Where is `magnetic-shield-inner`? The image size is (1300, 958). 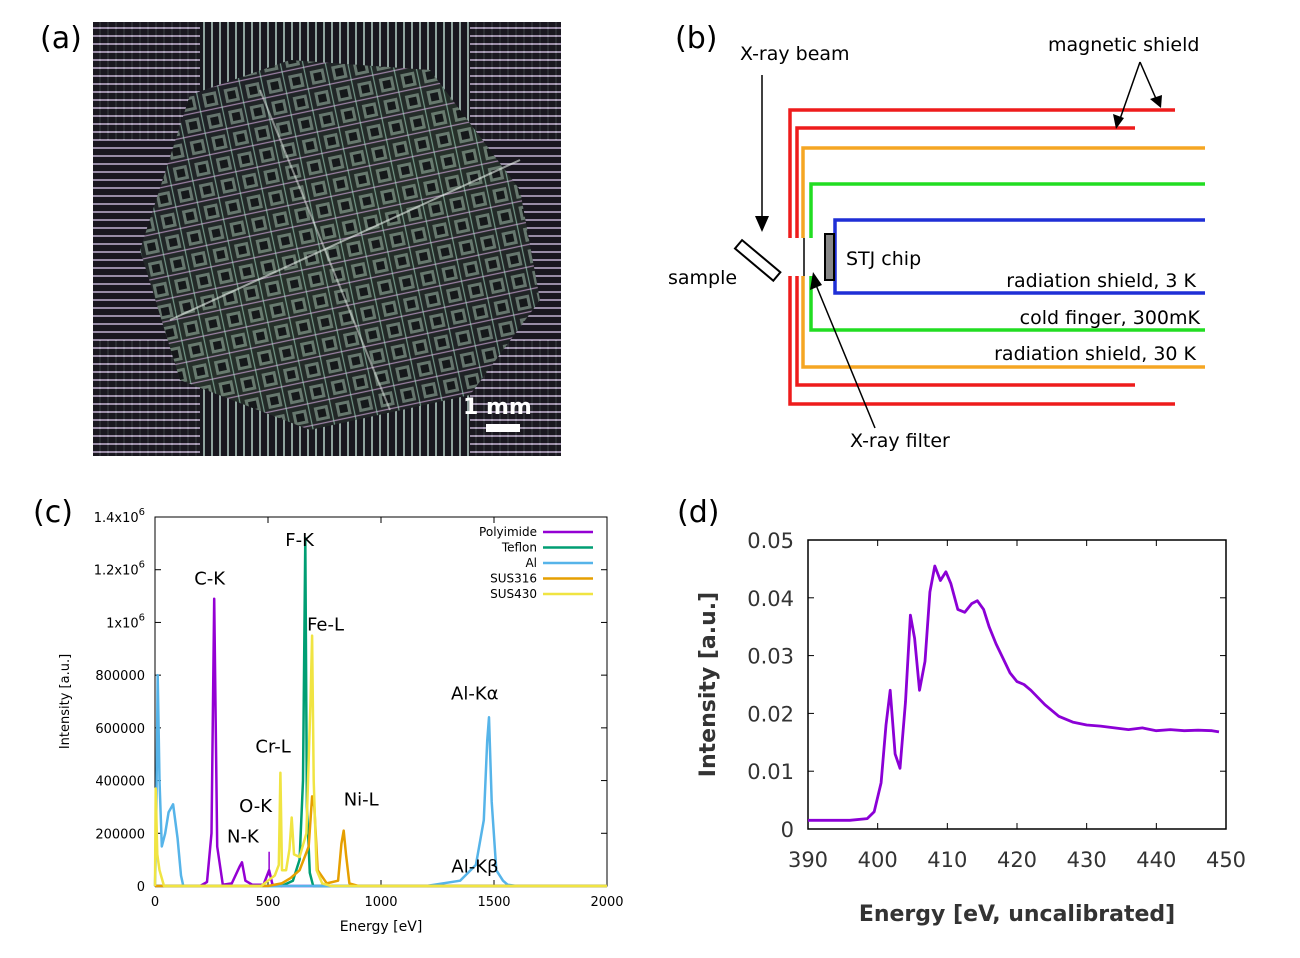 magnetic-shield-inner is located at coordinates (965, 256).